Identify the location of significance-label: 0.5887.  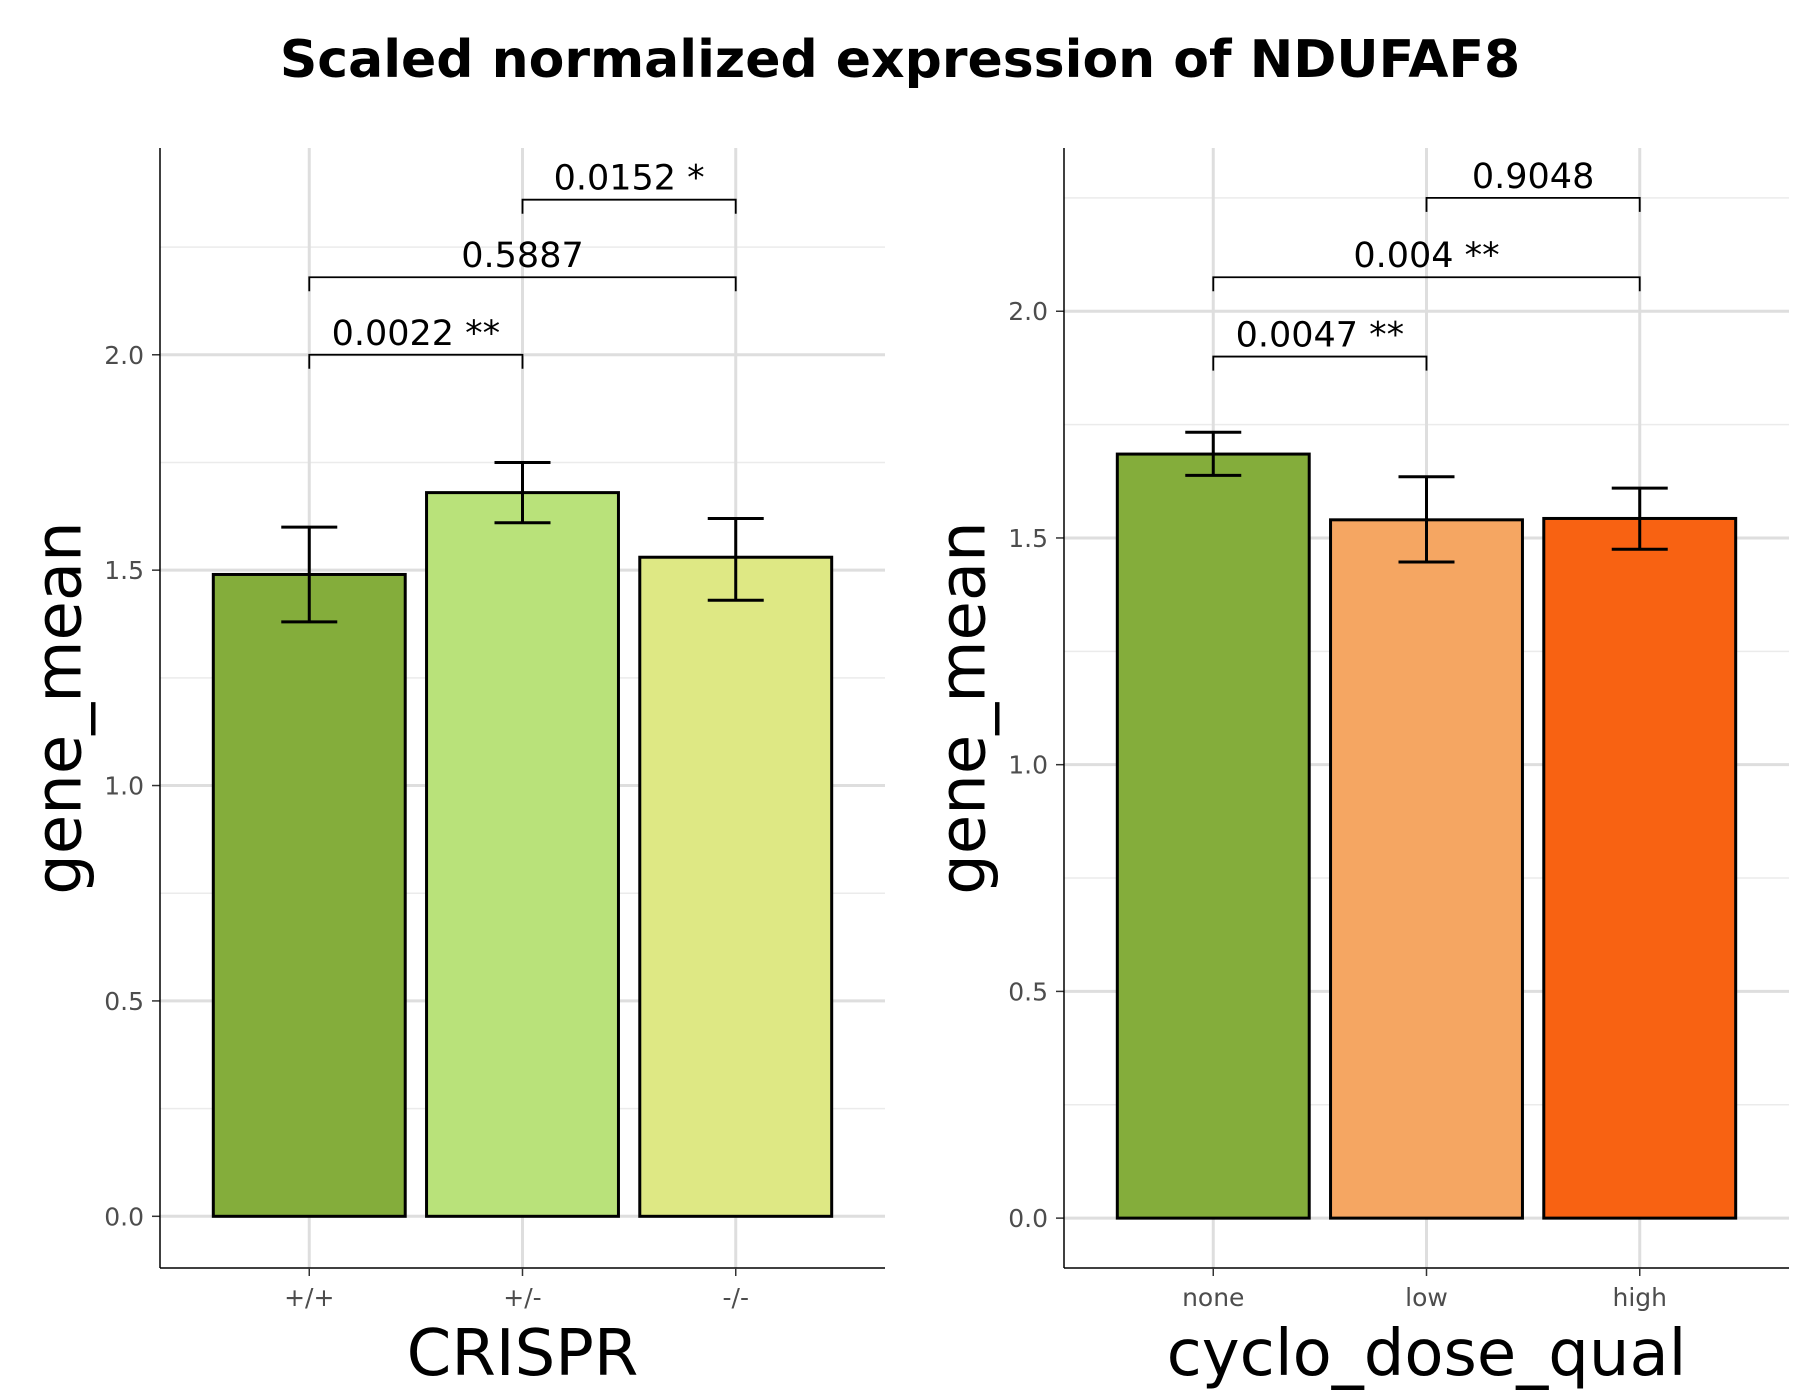
(522, 256).